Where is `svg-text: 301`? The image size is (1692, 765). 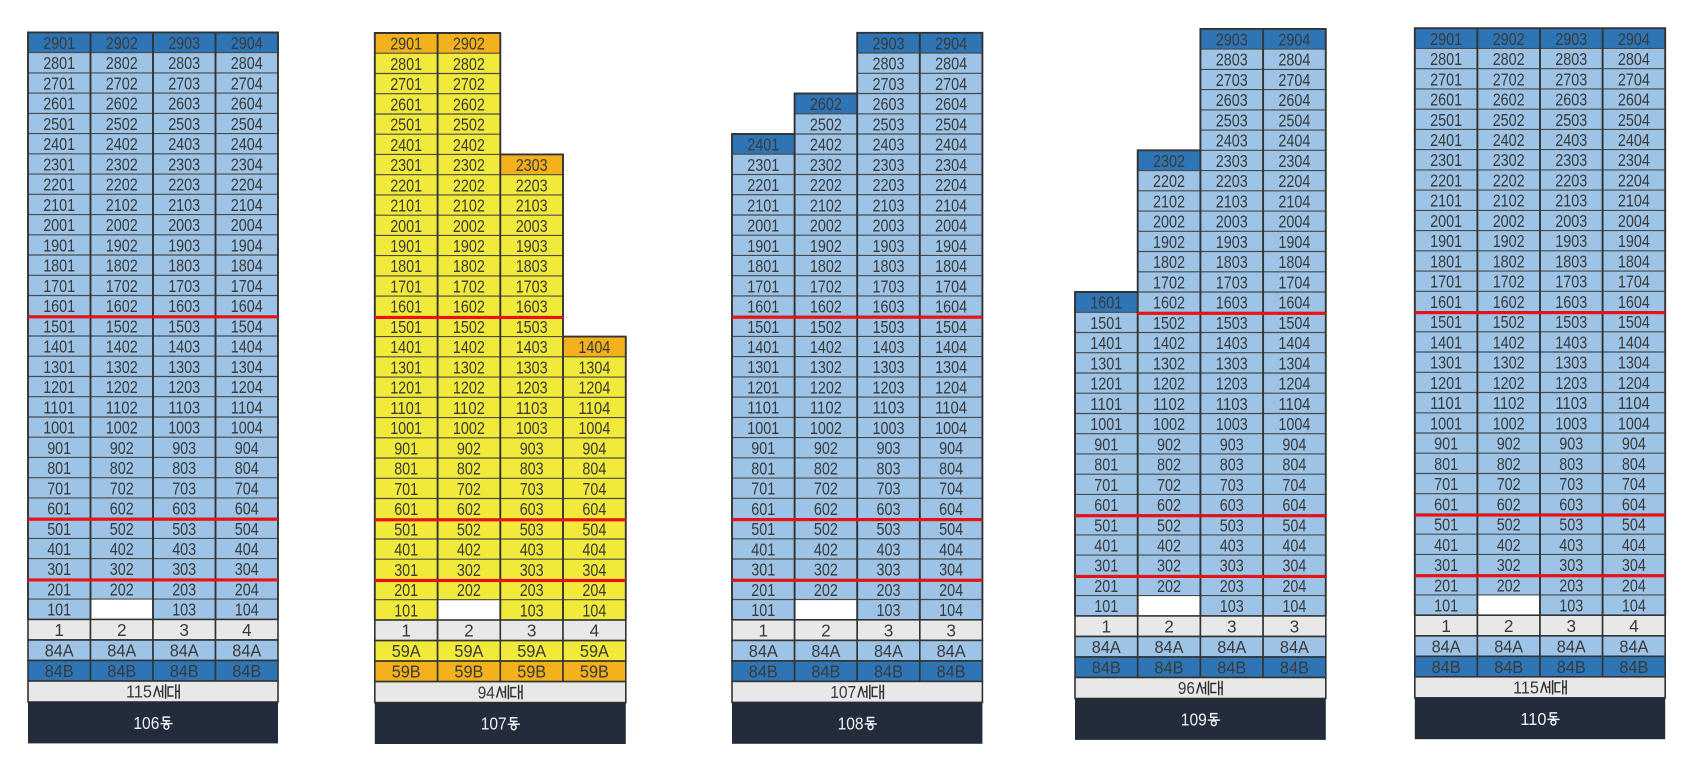 svg-text: 301 is located at coordinates (59, 569).